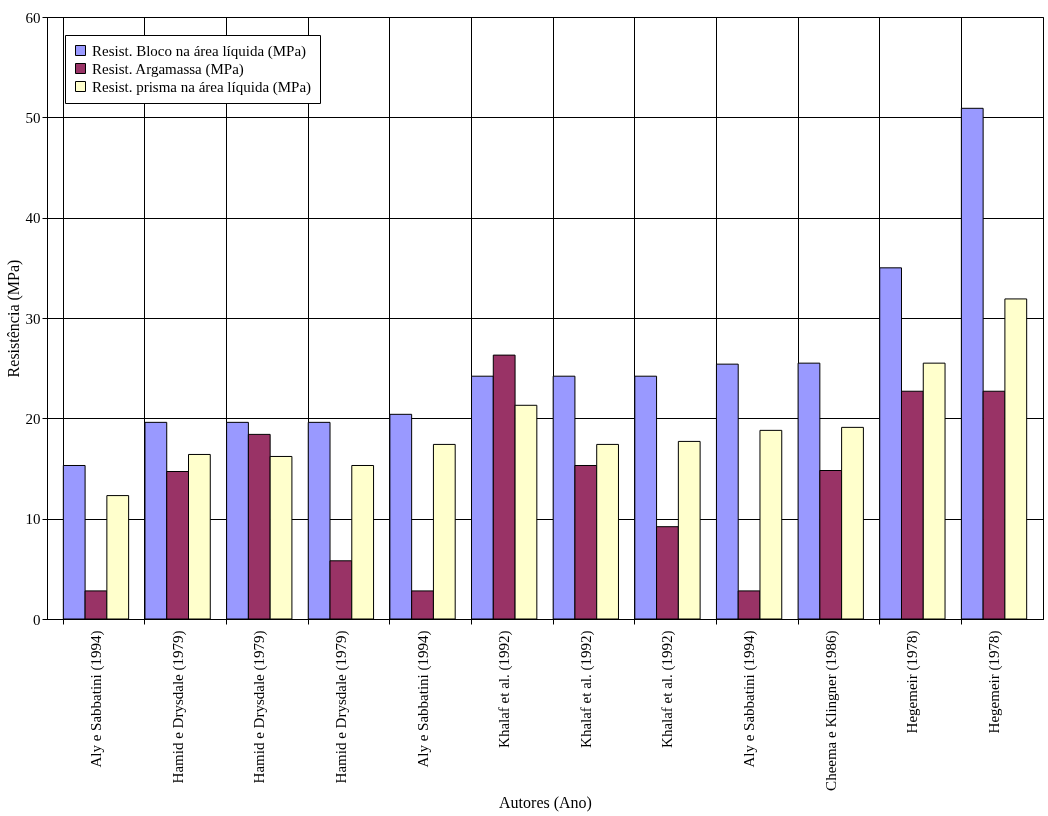 This screenshot has width=1048, height=816. What do you see at coordinates (33, 117) in the screenshot?
I see `y-tick-label: 50` at bounding box center [33, 117].